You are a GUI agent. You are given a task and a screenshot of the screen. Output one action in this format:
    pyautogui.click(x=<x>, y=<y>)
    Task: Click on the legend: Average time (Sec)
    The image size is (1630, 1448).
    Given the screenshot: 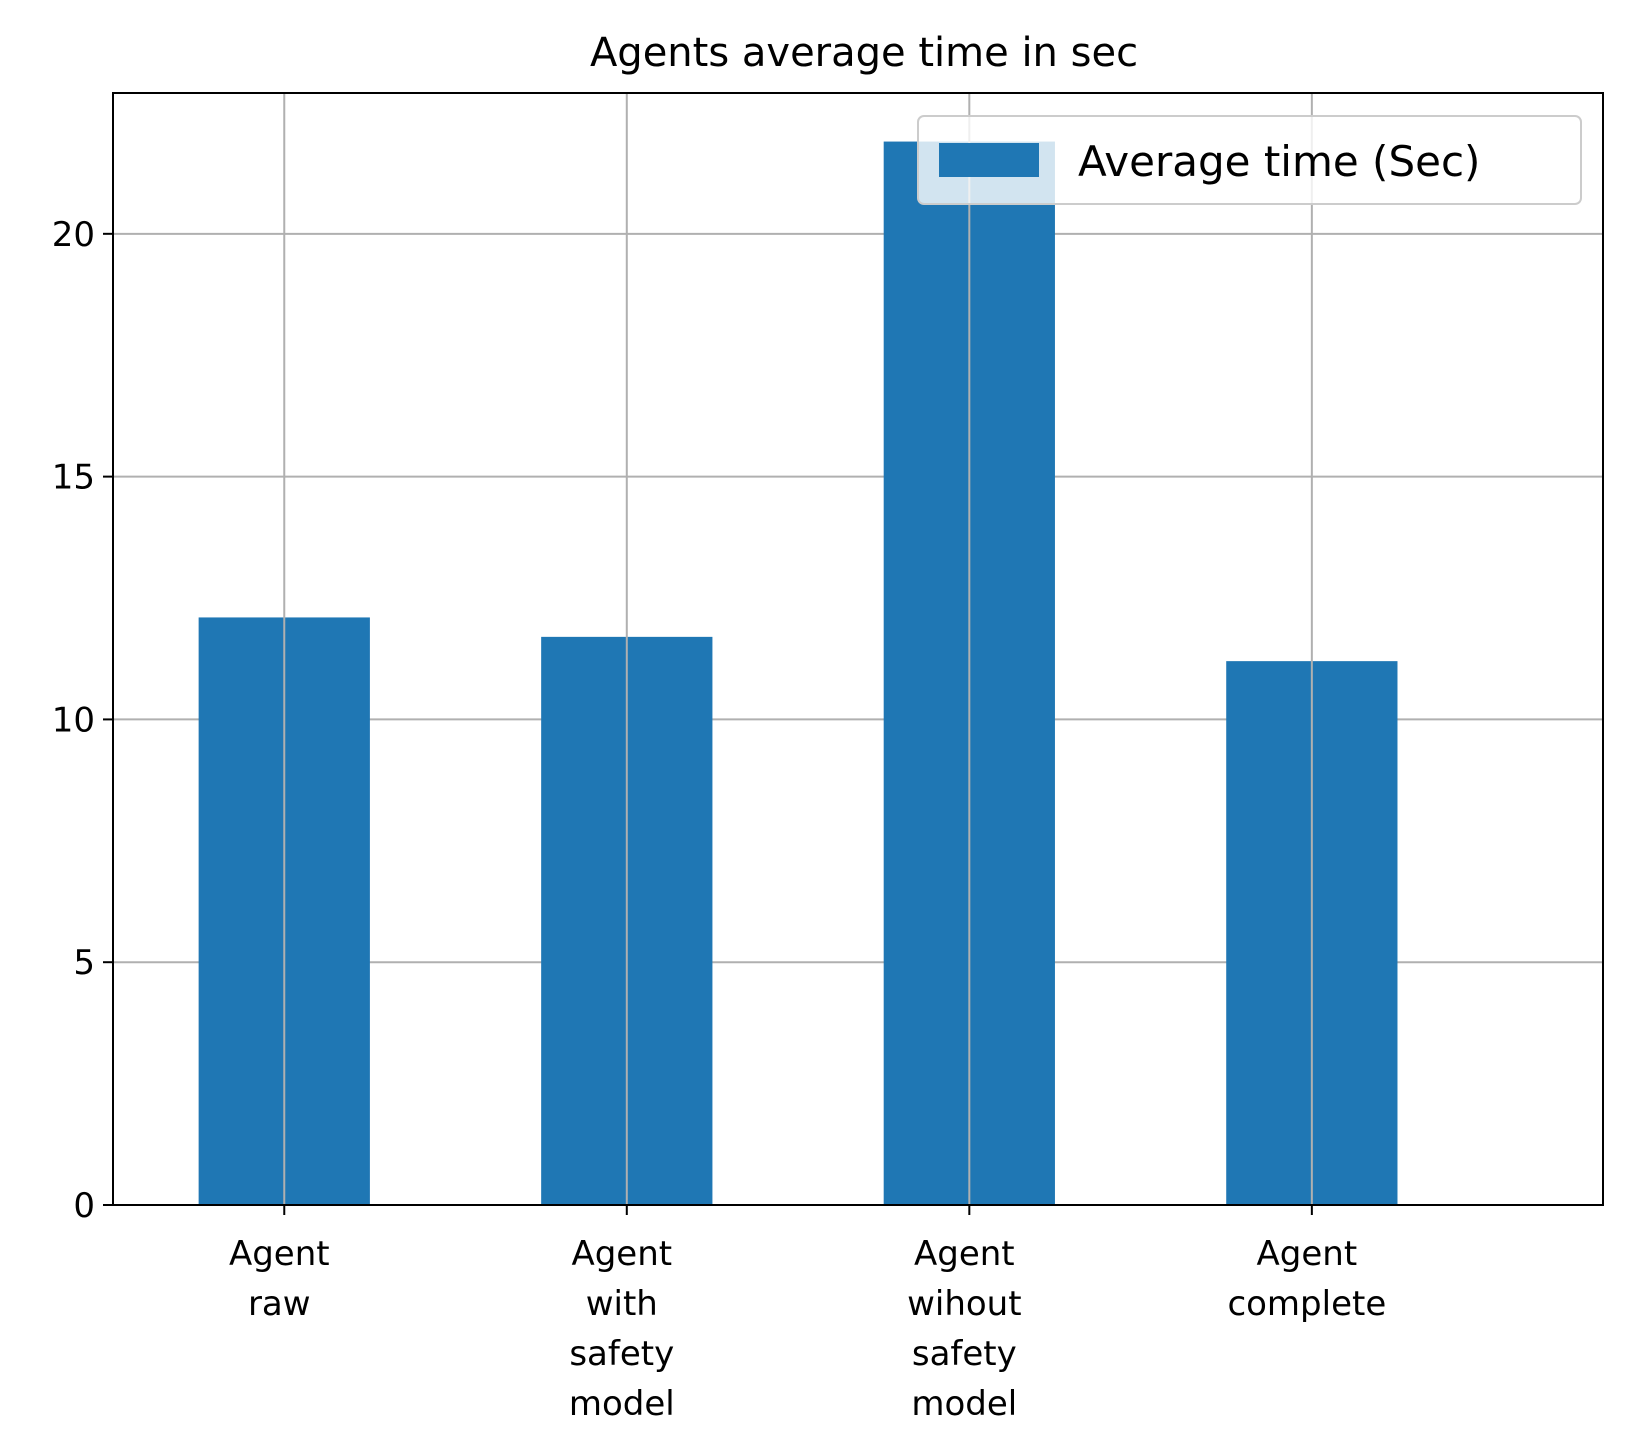 What is the action you would take?
    pyautogui.click(x=1249, y=160)
    